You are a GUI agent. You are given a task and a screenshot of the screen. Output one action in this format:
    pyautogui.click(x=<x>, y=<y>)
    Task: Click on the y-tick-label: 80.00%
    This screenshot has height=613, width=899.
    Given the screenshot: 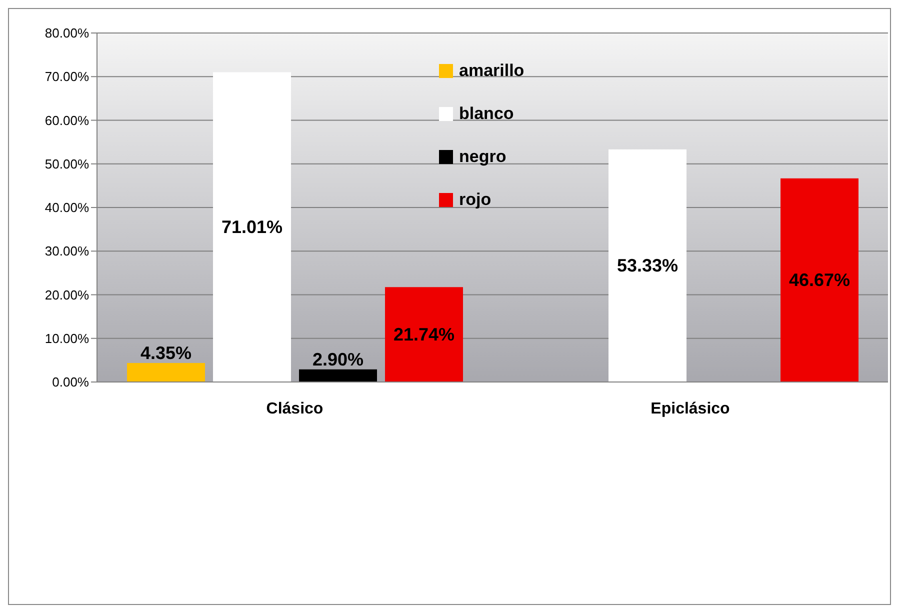 What is the action you would take?
    pyautogui.click(x=67, y=33)
    